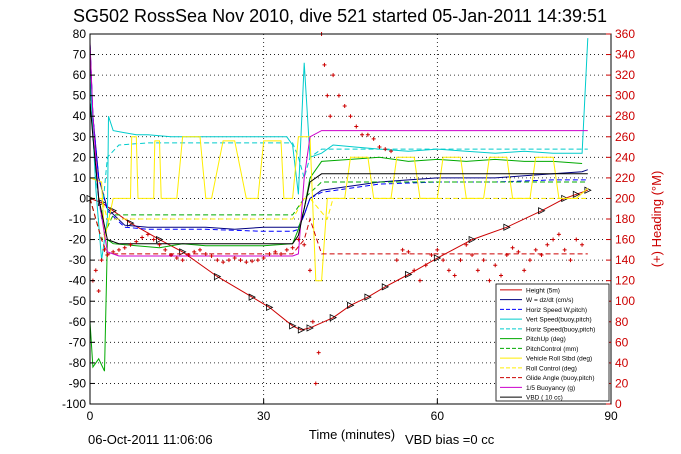 The width and height of the screenshot is (681, 454). I want to click on vbd-bias-label: VBD bias =0 cc, so click(450, 439).